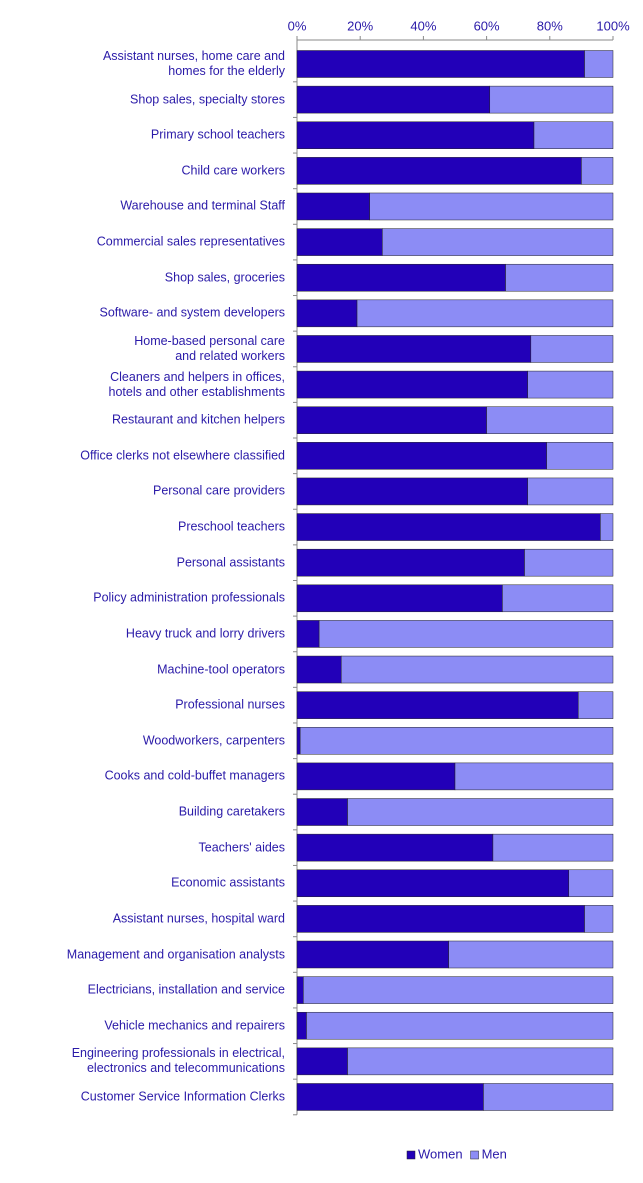 The width and height of the screenshot is (643, 1183). What do you see at coordinates (221, 669) in the screenshot?
I see `category-label: Machine-tool operators` at bounding box center [221, 669].